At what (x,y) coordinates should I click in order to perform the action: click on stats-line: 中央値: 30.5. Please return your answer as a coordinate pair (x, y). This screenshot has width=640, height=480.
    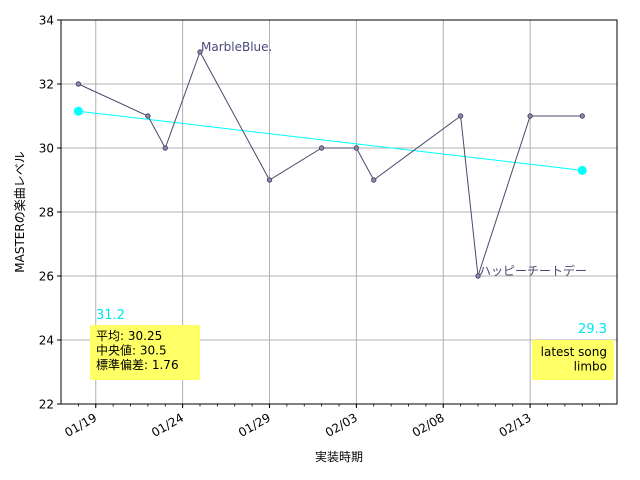
    Looking at the image, I should click on (131, 350).